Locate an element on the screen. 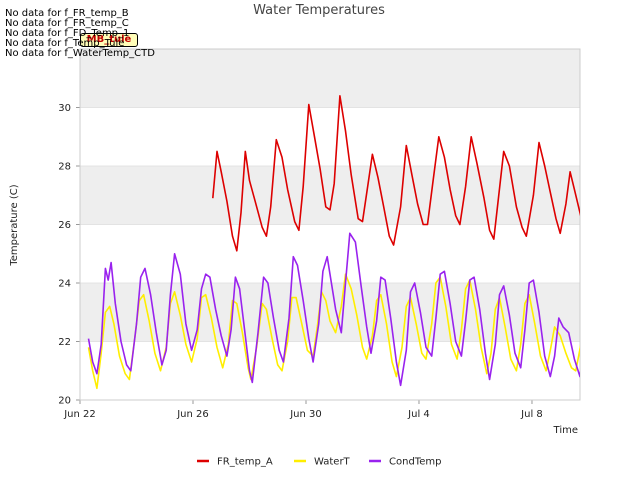  site-badge: MB_tule is located at coordinates (109, 40).